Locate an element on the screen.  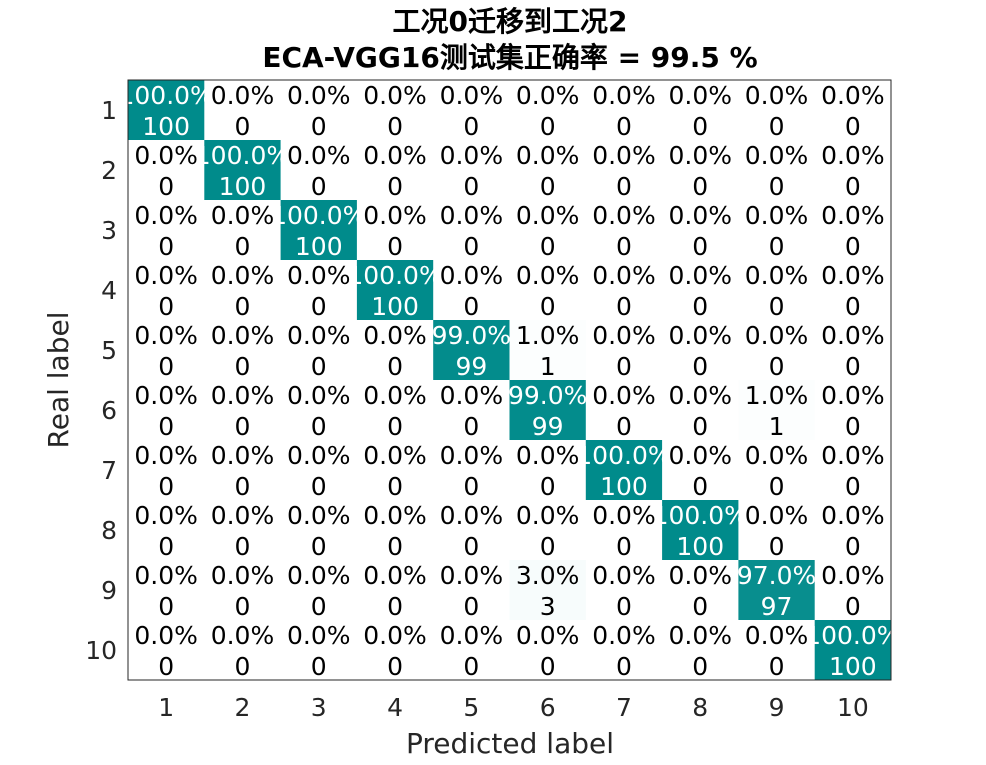
cell-count-label: 99 is located at coordinates (471, 366).